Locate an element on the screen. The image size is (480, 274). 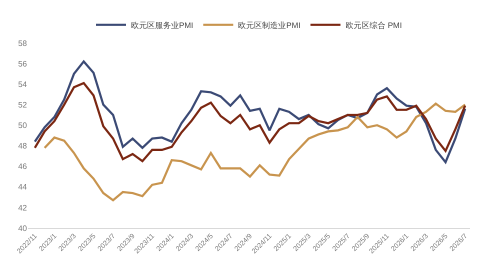
legend-label: 欧元区服务业PMI is located at coordinates (162, 25).